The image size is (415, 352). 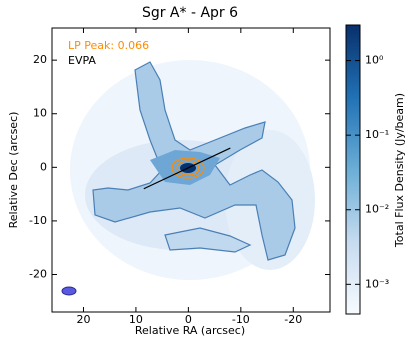 What do you see at coordinates (377, 283) in the screenshot?
I see `colorbar-tick-label: 10⁻³` at bounding box center [377, 283].